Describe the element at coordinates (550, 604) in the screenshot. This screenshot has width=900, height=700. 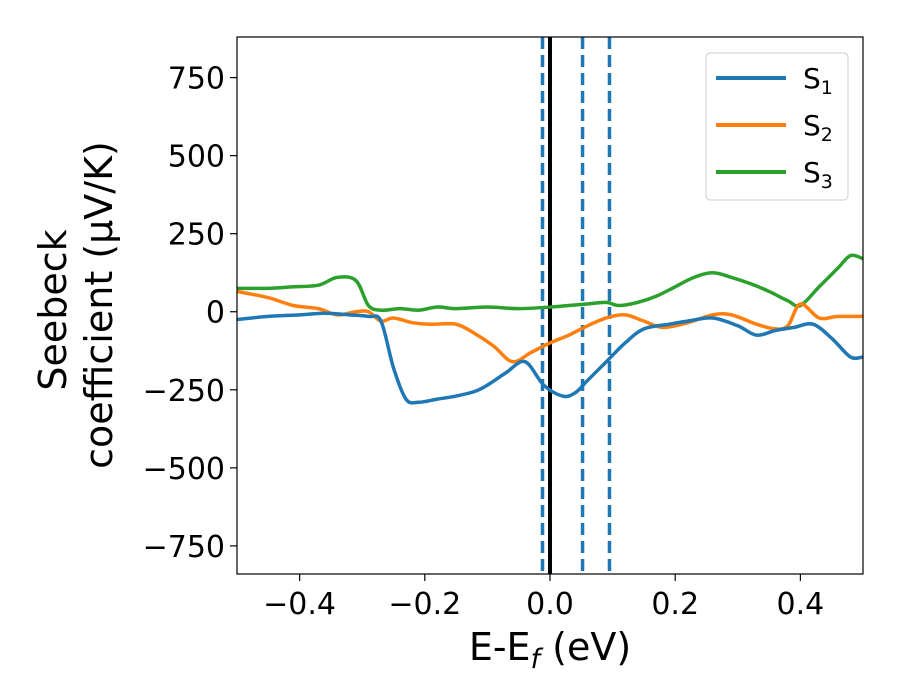
I see `x-tick-label: 0.0` at that location.